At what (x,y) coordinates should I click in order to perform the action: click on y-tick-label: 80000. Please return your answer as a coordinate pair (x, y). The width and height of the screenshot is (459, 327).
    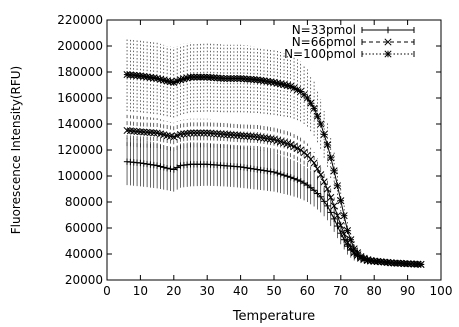
    Looking at the image, I should click on (84, 202).